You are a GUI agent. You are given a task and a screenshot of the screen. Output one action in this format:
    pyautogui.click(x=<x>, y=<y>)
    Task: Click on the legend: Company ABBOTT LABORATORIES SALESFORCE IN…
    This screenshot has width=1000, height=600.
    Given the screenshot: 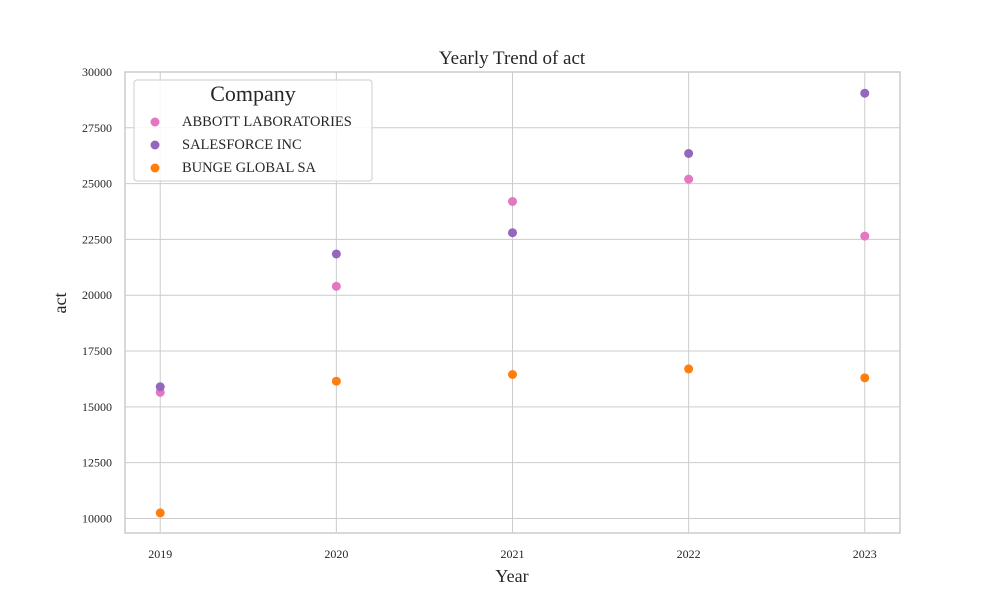 What is the action you would take?
    pyautogui.click(x=253, y=130)
    